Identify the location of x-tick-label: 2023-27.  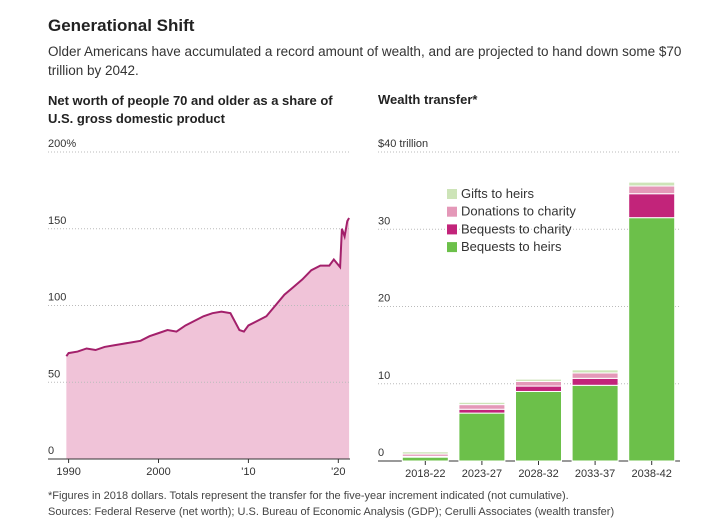
(482, 474).